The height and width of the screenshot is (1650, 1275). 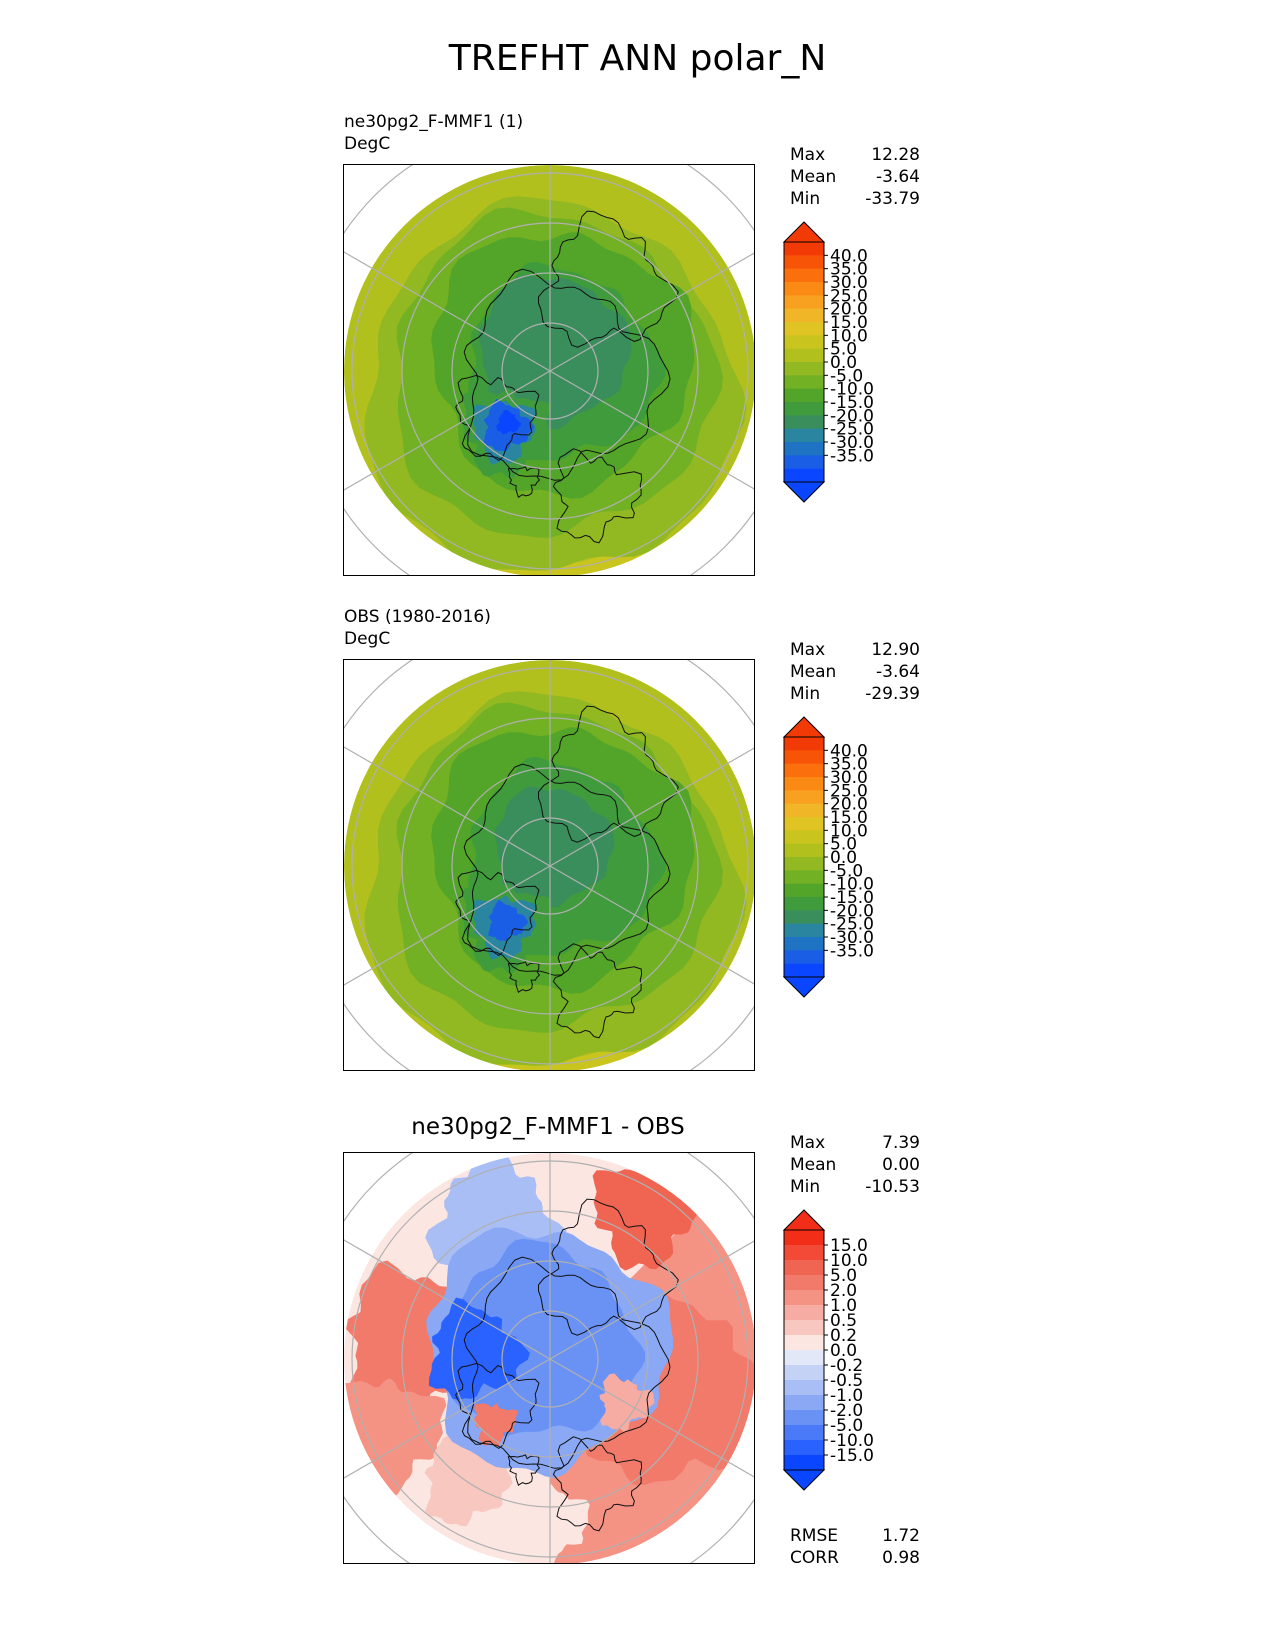 What do you see at coordinates (804, 987) in the screenshot?
I see `colorbar-extend-min` at bounding box center [804, 987].